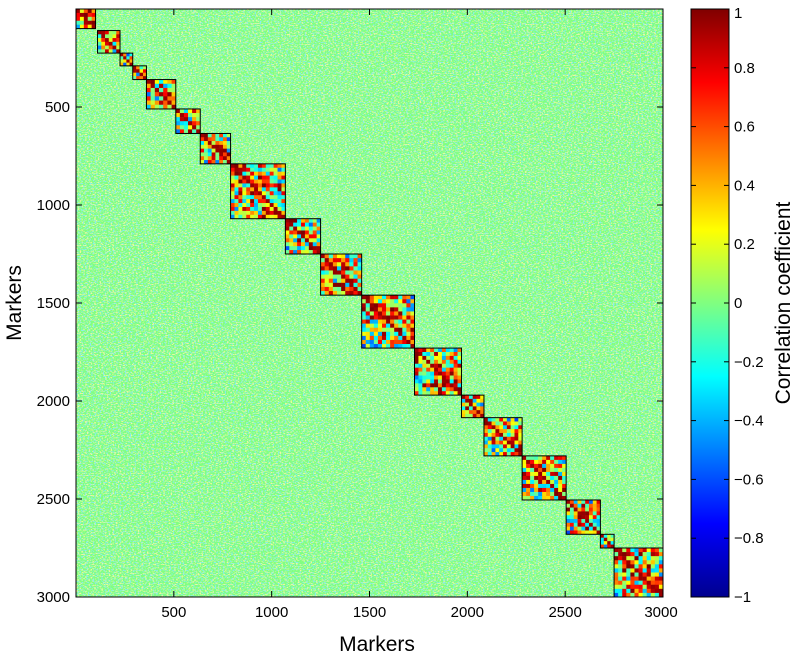 This screenshot has height=663, width=794. What do you see at coordinates (749, 479) in the screenshot?
I see `colorbar-tick-label: −0.6` at bounding box center [749, 479].